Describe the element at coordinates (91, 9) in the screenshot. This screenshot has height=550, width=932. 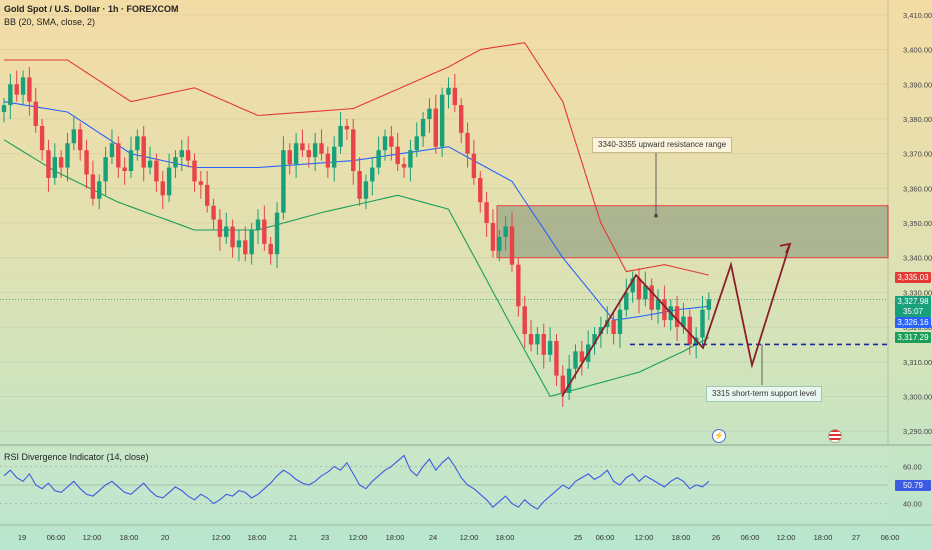
I see `symbol-title: Gold Spot / U.S. Dollar · 1h · FOREXCOM` at that location.